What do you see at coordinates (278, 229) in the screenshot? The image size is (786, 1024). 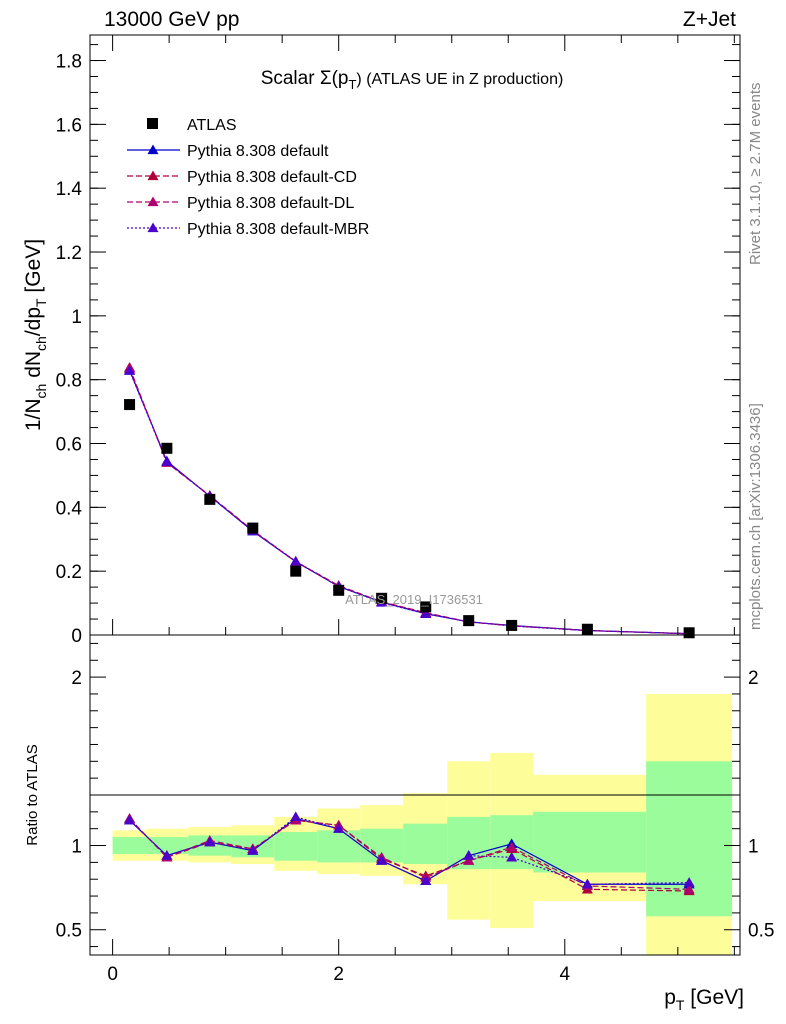 I see `legend-label: Pythia 8.308 default-MBR` at bounding box center [278, 229].